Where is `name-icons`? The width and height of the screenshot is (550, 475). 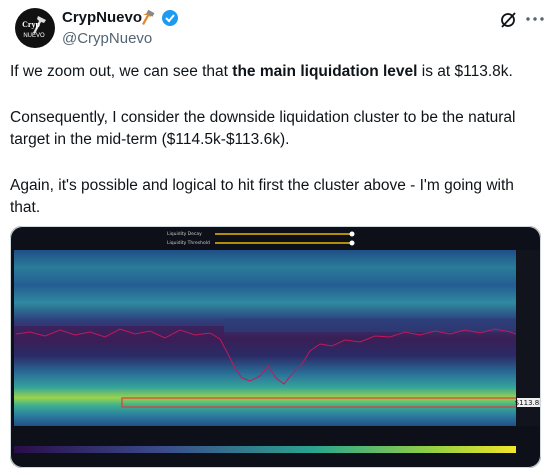 name-icons is located at coordinates (160, 17).